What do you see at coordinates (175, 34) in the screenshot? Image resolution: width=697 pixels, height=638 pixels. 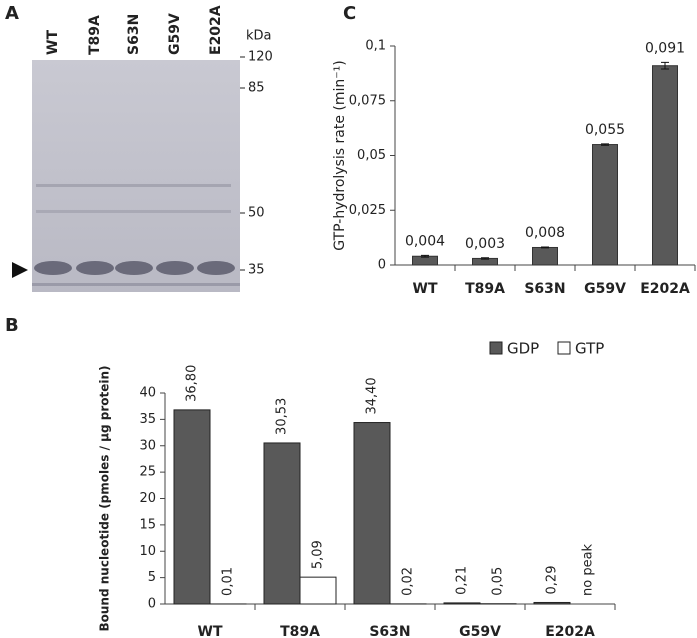 I see `lane-label: G59V` at bounding box center [175, 34].